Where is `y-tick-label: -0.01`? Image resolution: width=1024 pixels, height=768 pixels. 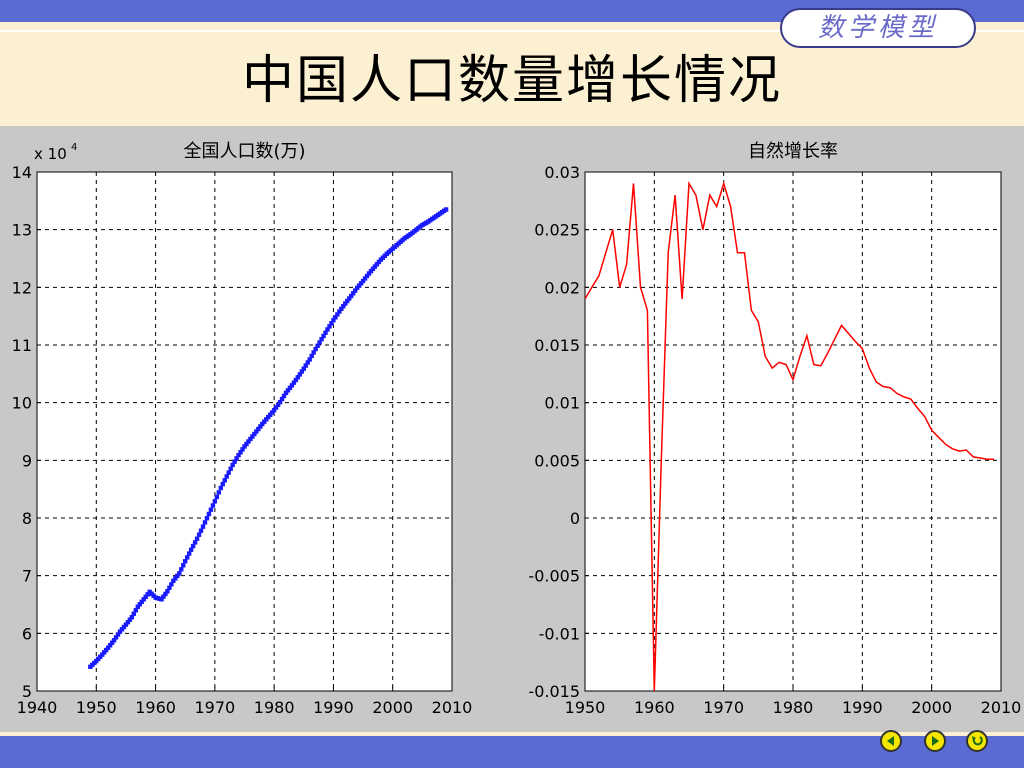 y-tick-label: -0.01 is located at coordinates (559, 633).